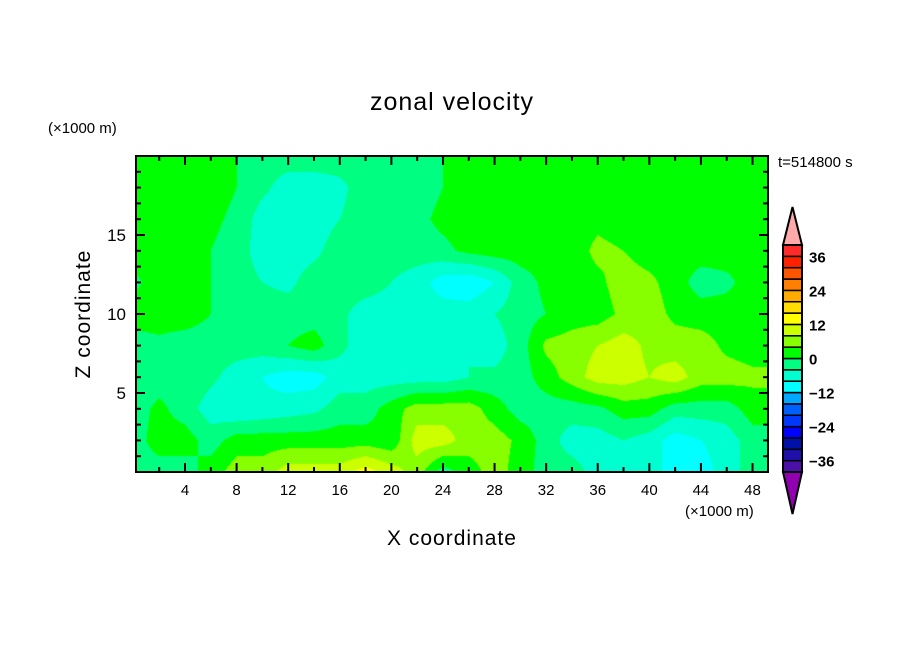  What do you see at coordinates (339, 490) in the screenshot?
I see `x-tick-label: 16` at bounding box center [339, 490].